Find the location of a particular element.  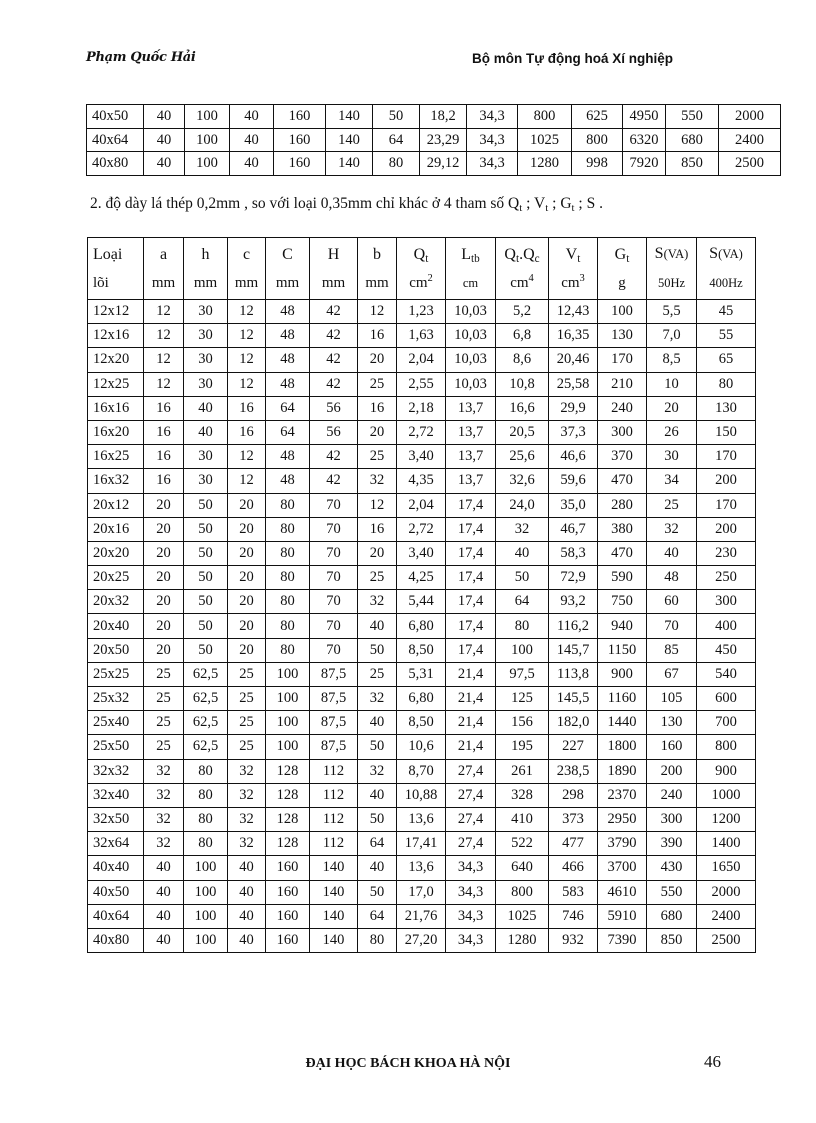

table-cell: 21,4 is located at coordinates (470, 698).